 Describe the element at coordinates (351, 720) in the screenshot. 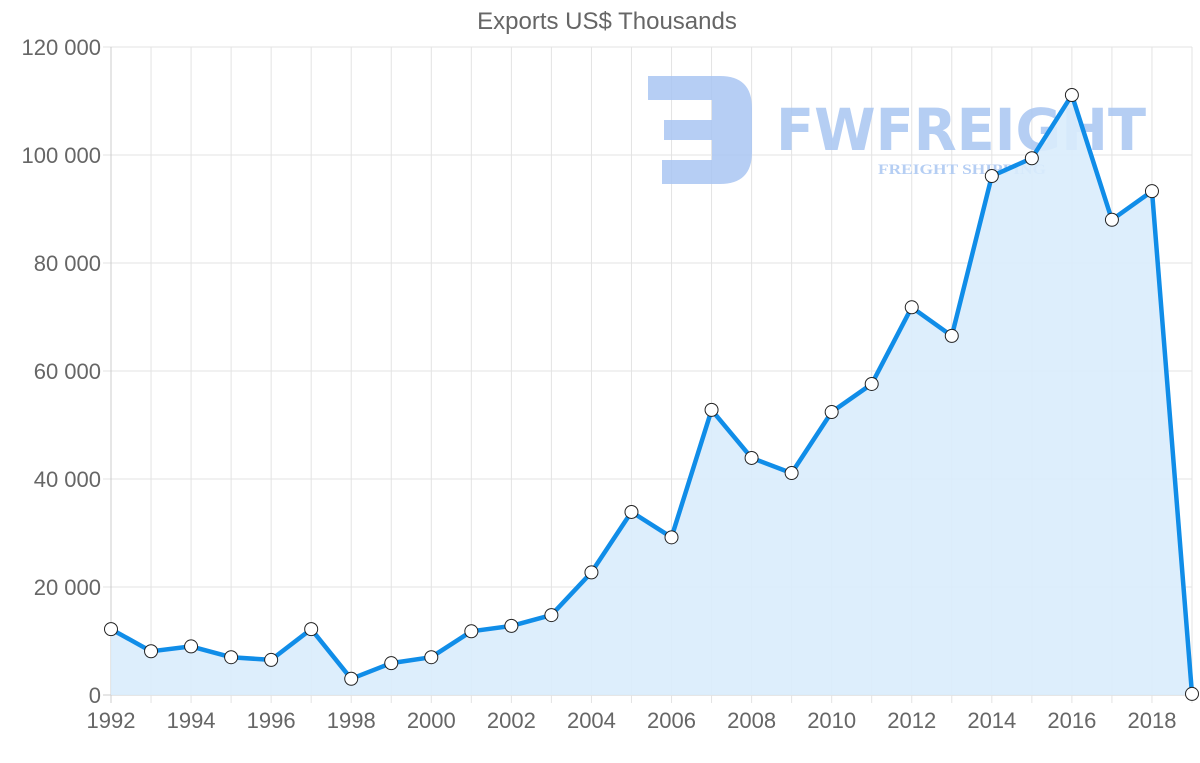

I see `x-tick-label: 1998` at that location.